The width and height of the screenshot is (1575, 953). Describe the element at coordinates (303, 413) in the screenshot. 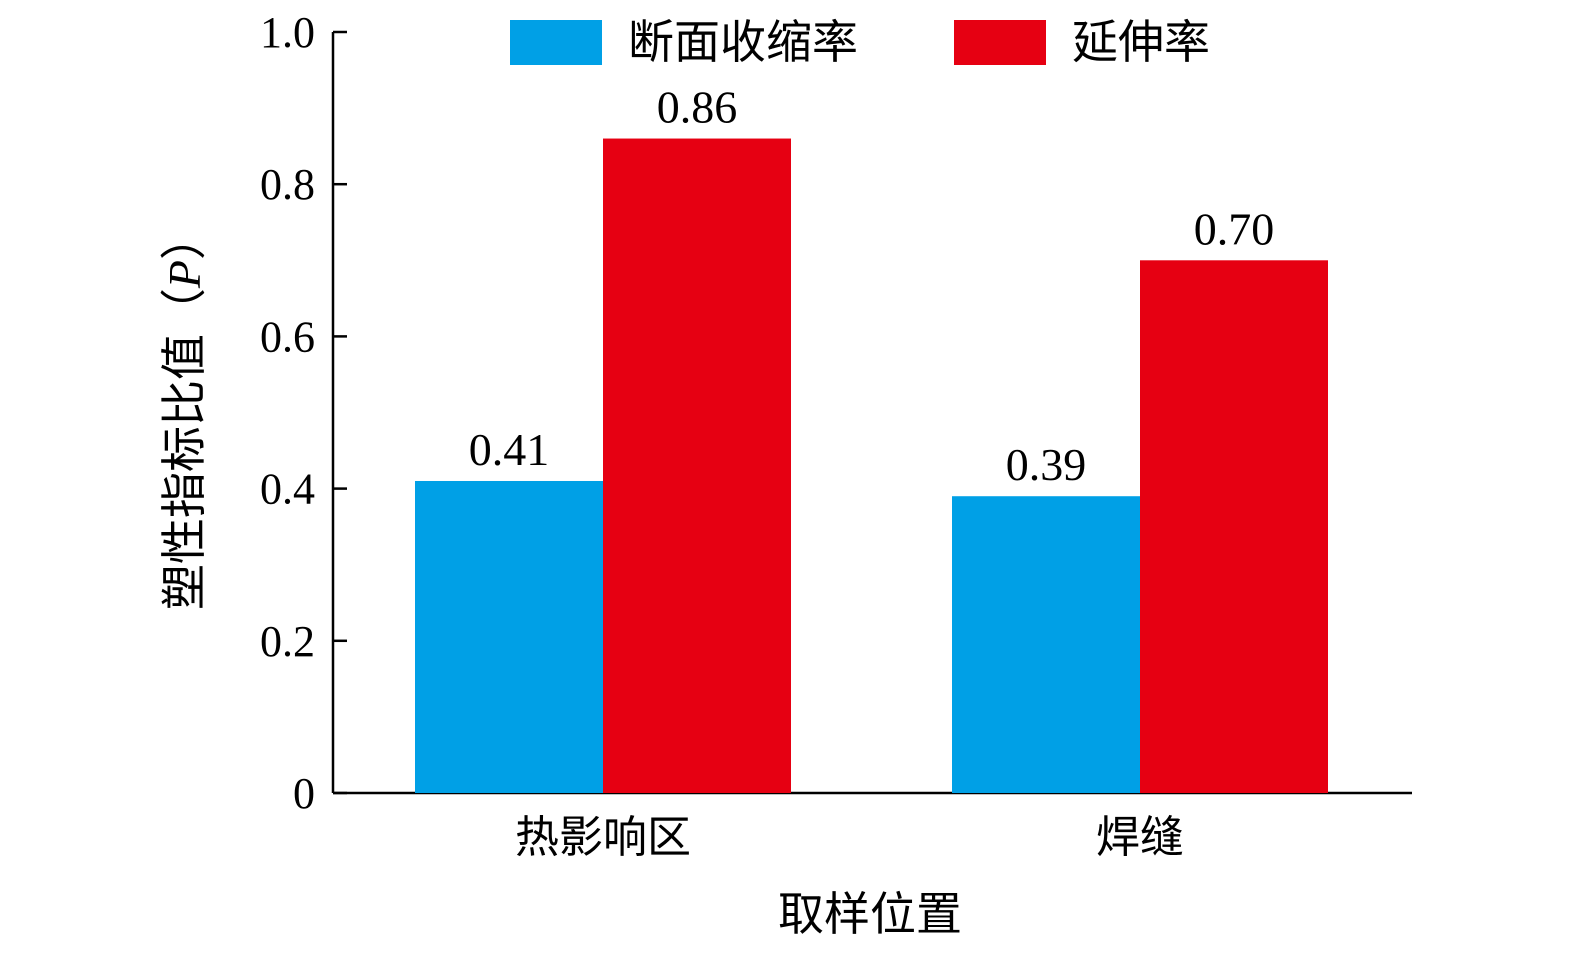

I see `y-axis: 0 0.2 0.4 0.6 0.8 1.0` at that location.